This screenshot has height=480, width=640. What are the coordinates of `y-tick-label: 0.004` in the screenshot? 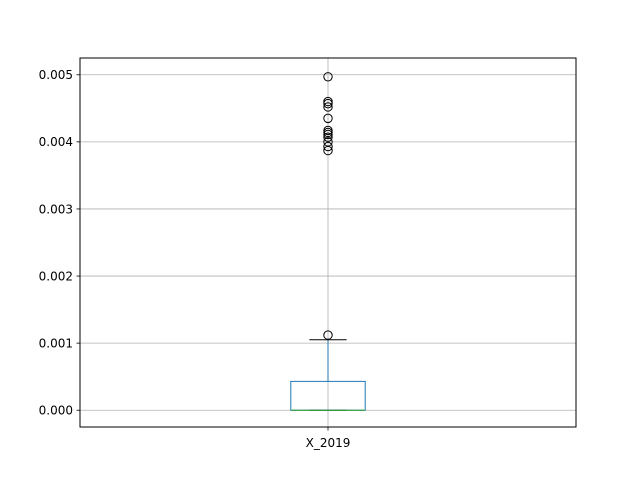 It's located at (56, 142).